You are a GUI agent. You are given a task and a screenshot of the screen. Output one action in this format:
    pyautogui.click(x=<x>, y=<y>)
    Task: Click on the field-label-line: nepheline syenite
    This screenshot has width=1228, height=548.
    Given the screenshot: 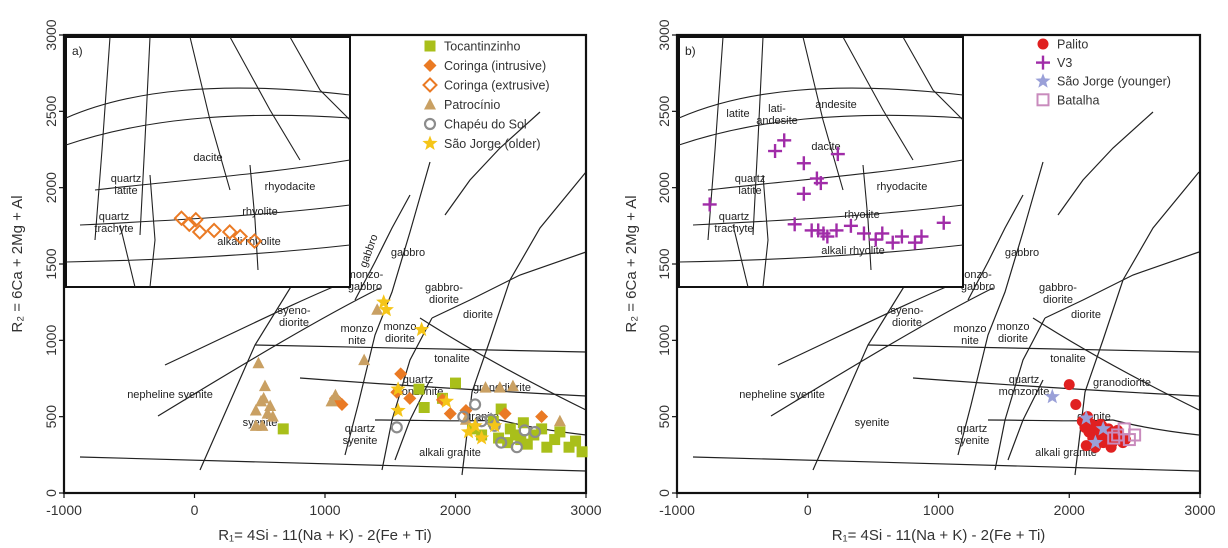 What is the action you would take?
    pyautogui.click(x=170, y=395)
    